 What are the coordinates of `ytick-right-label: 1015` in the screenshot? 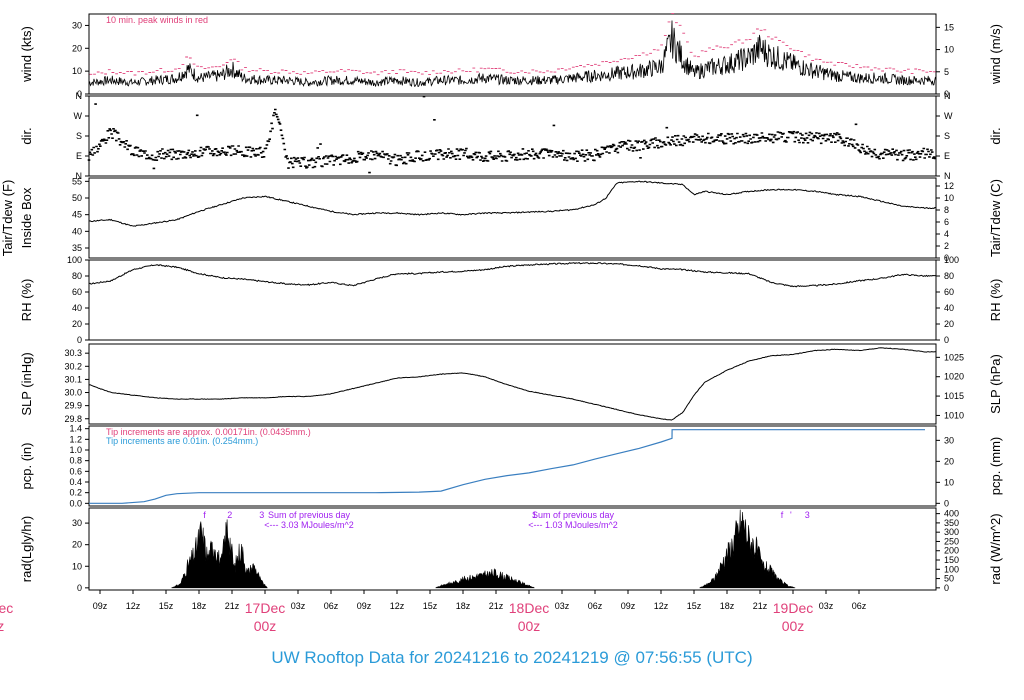 It's located at (954, 396).